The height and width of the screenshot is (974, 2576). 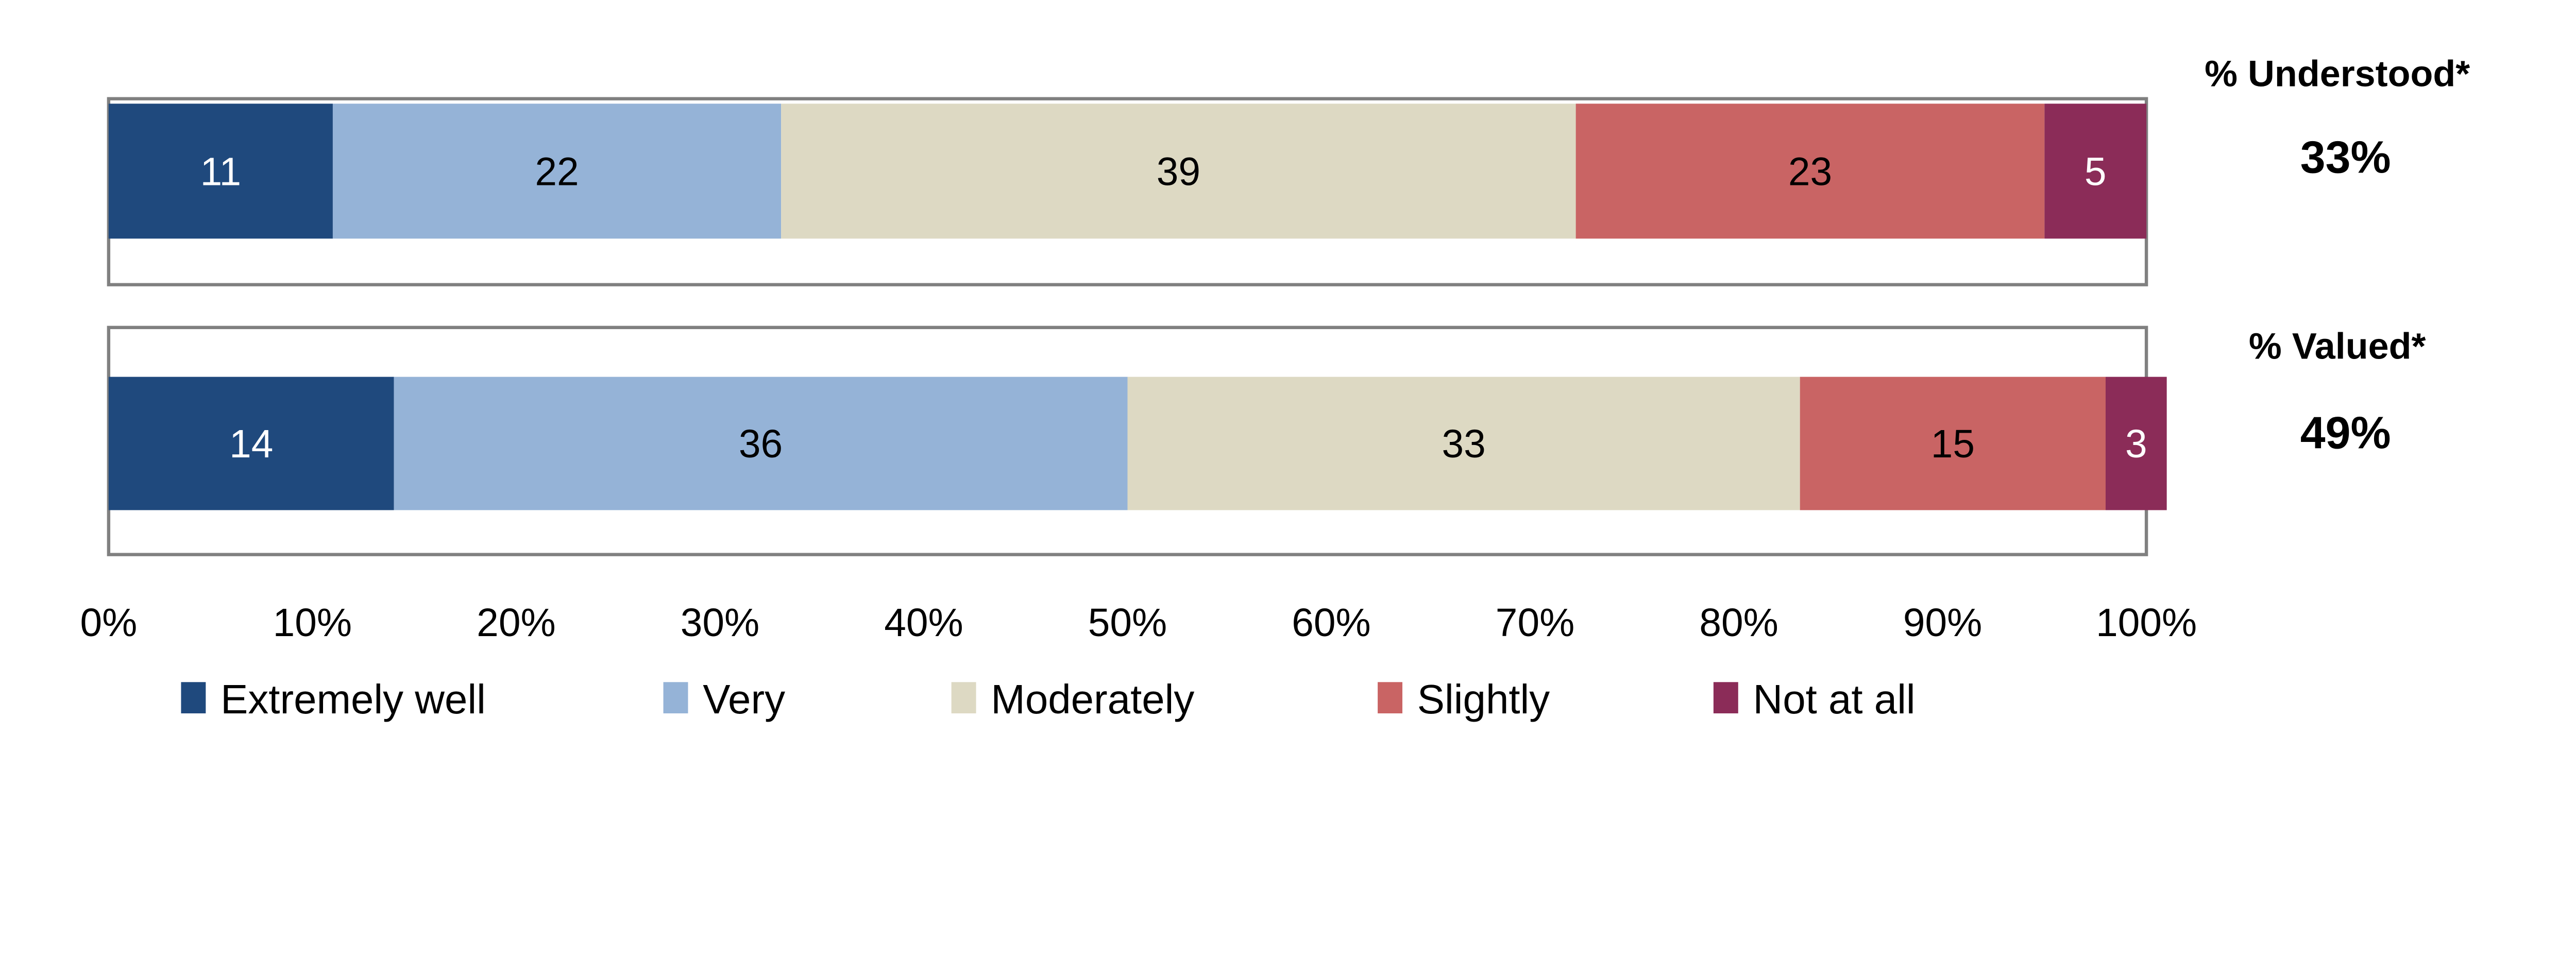 I want to click on x-tick-label: 30%, so click(x=720, y=623).